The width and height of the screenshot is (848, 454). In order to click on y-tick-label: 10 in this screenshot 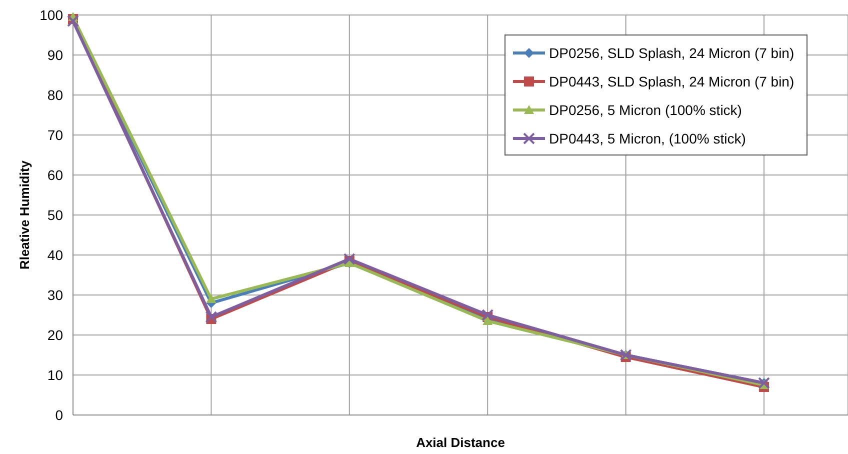, I will do `click(55, 374)`.